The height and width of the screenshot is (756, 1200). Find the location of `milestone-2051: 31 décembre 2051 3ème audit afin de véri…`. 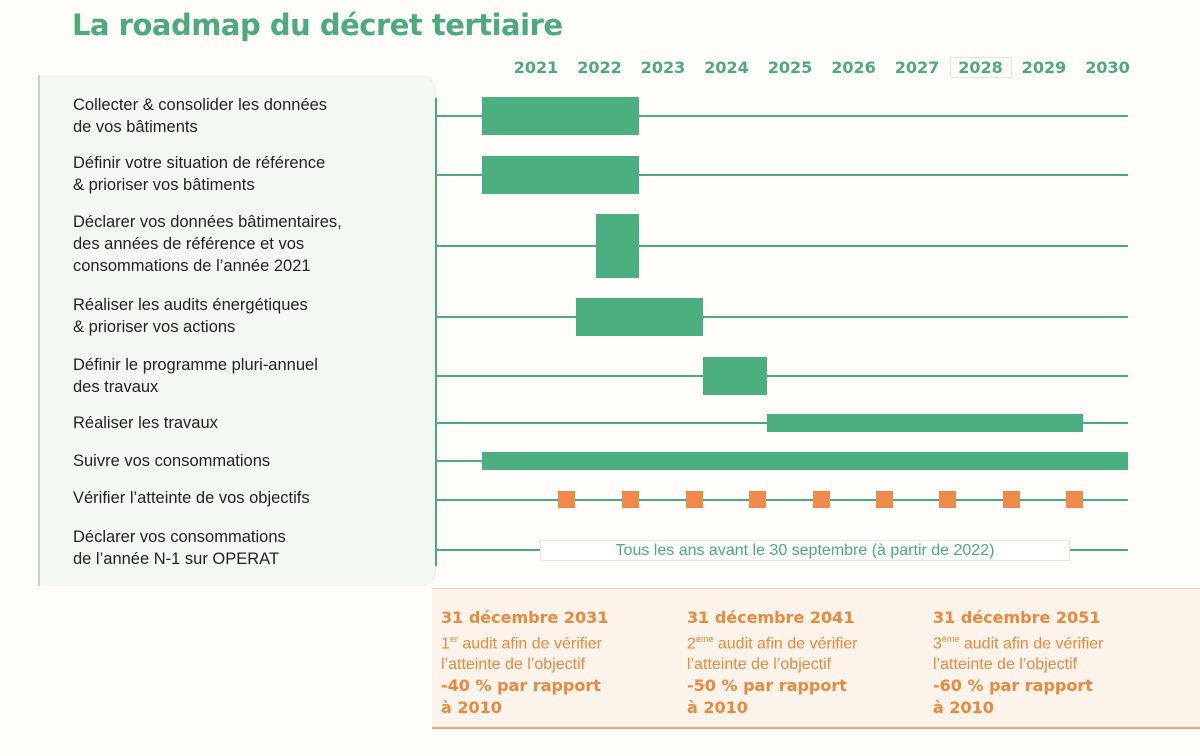

milestone-2051: 31 décembre 2051 3ème audit afin de véri… is located at coordinates (1053, 663).